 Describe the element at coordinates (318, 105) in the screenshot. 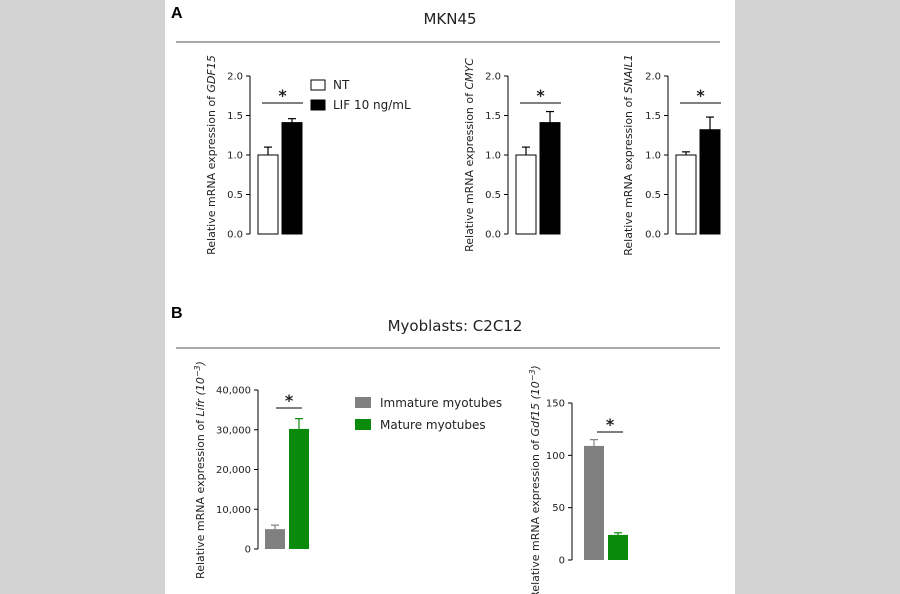

I see `legend-swatch-lif` at that location.